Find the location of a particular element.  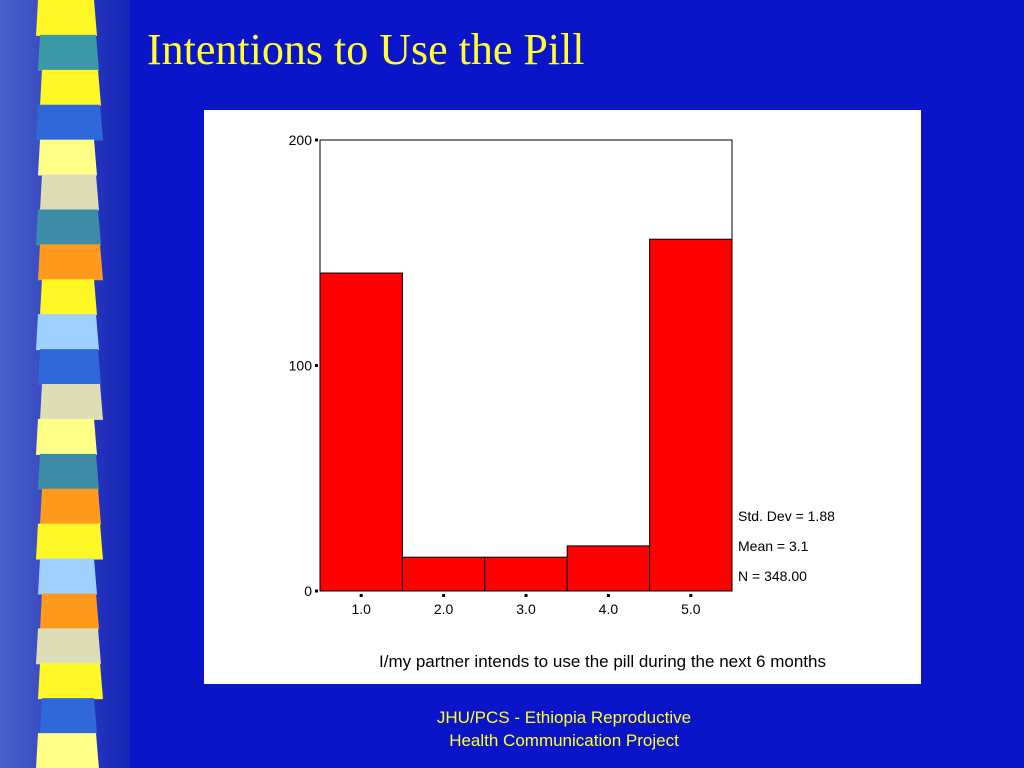

x-tick-label: 4.0 is located at coordinates (609, 609).